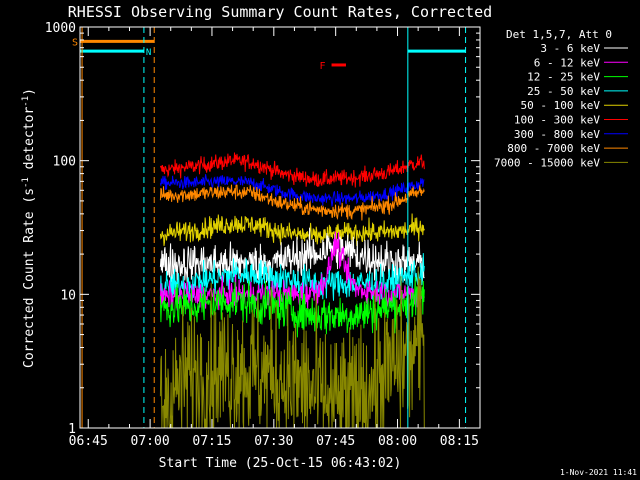 The width and height of the screenshot is (640, 480). Describe the element at coordinates (561, 105) in the screenshot. I see `legend-label-50-100-kev: 50 - 100 keV` at that location.